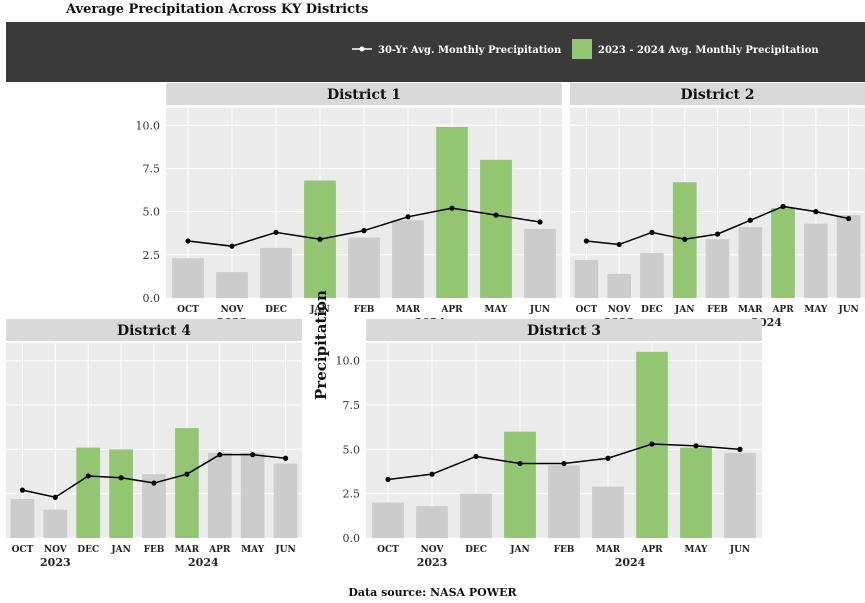 The height and width of the screenshot is (603, 865). Describe the element at coordinates (432, 562) in the screenshot. I see `year-label: 2023` at that location.